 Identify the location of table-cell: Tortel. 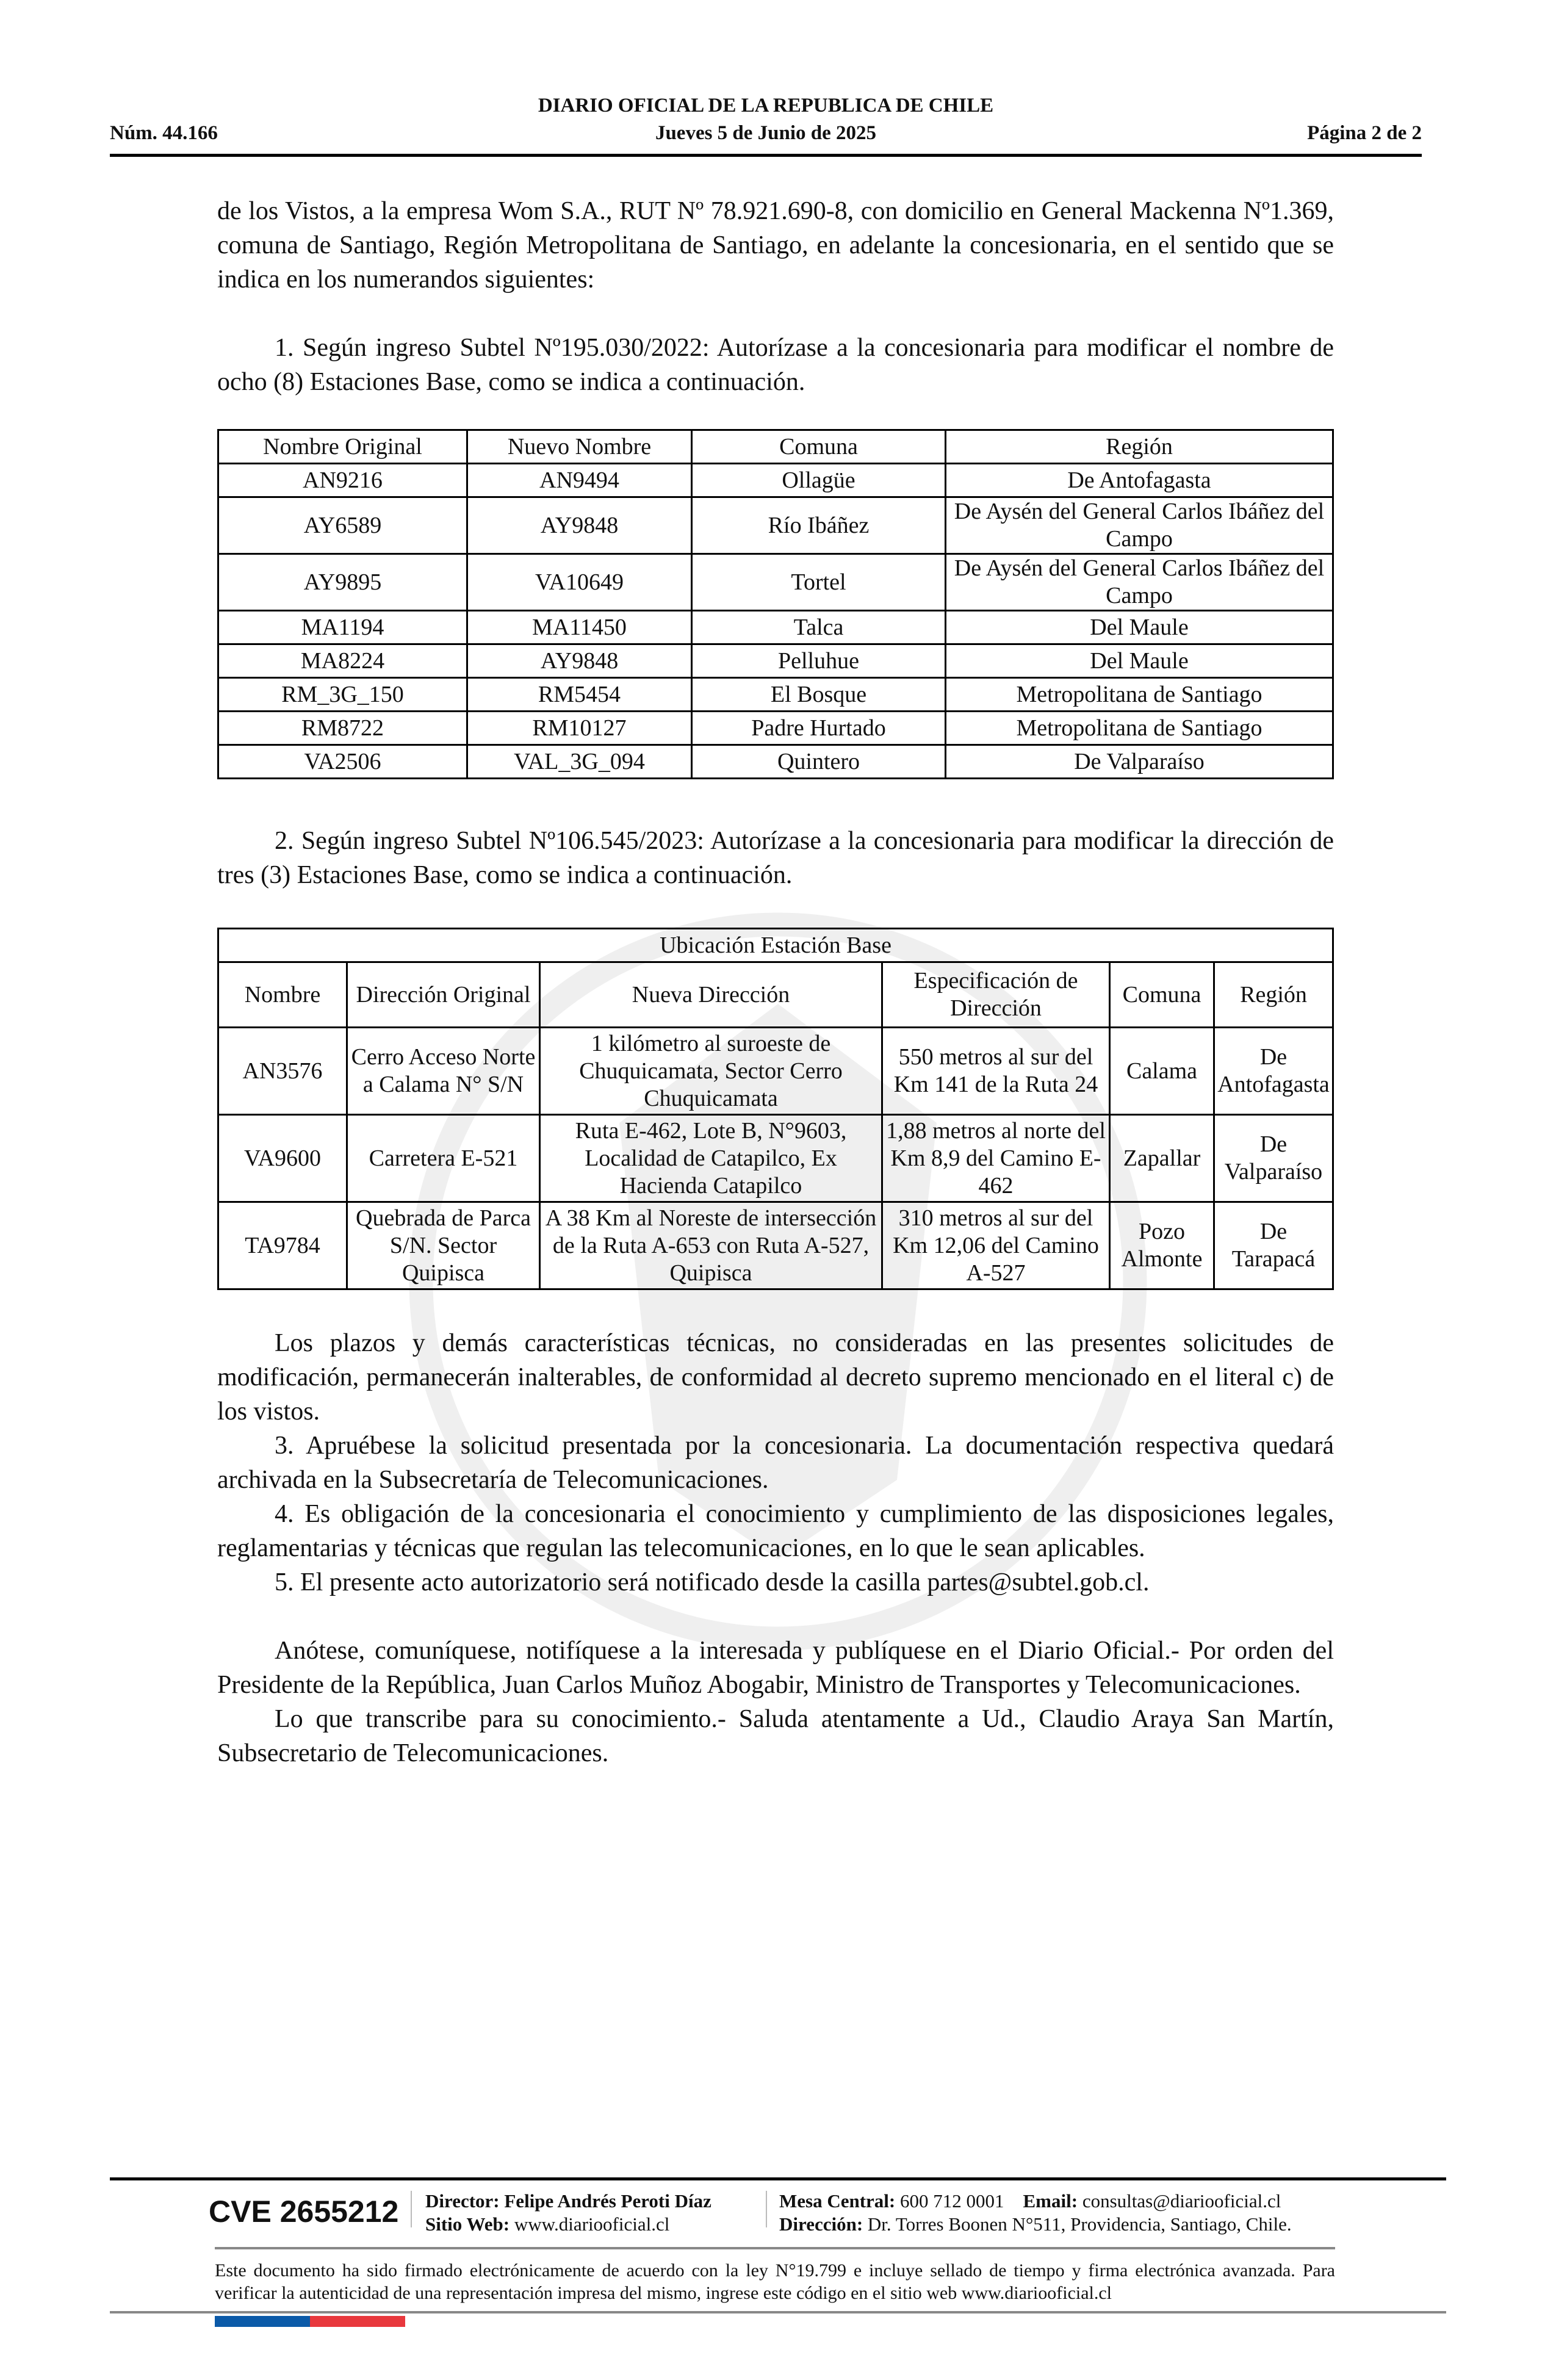
(819, 582).